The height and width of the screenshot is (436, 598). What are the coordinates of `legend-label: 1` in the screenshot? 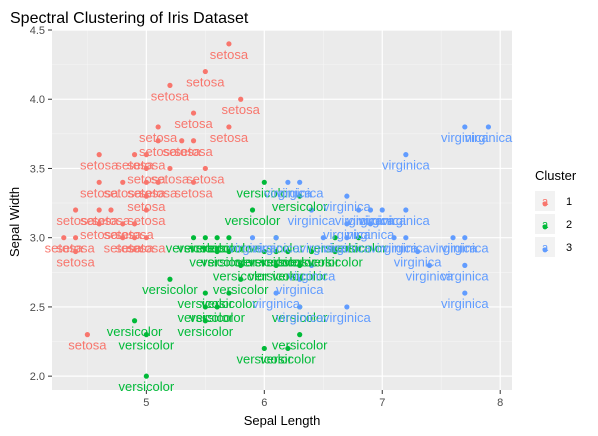 It's located at (569, 202).